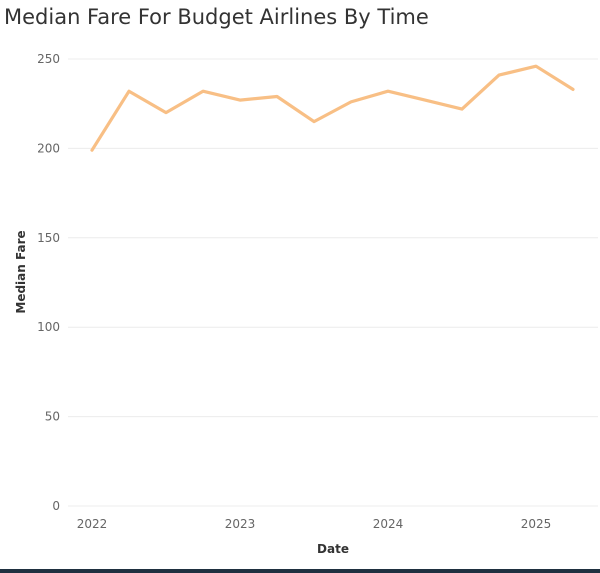  Describe the element at coordinates (333, 549) in the screenshot. I see `x-axis-title: Date` at that location.